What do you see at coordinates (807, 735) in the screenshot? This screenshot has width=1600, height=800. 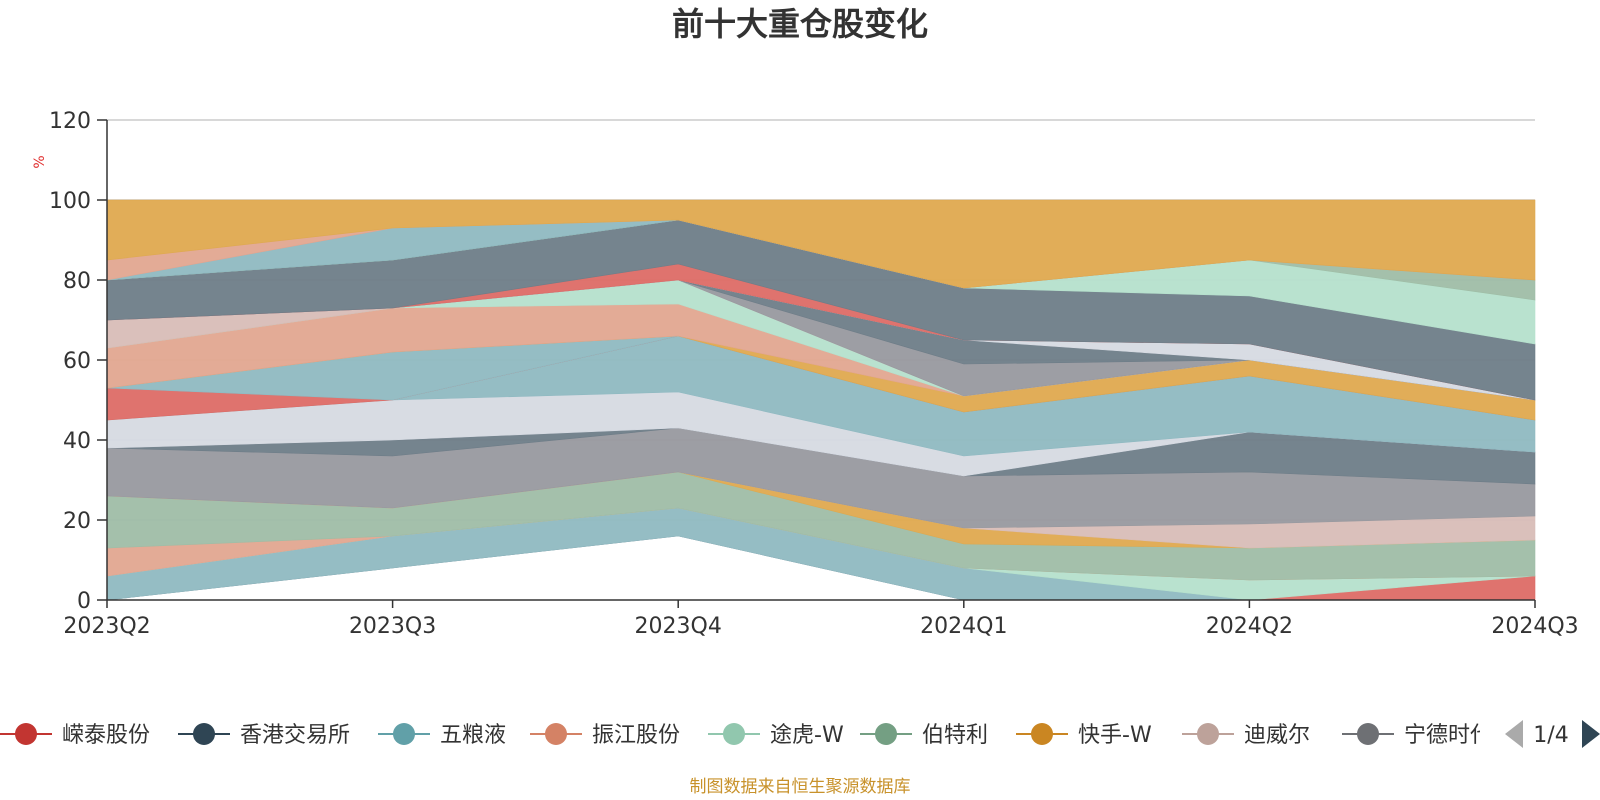 I see `legend-label: 途虎-W` at bounding box center [807, 735].